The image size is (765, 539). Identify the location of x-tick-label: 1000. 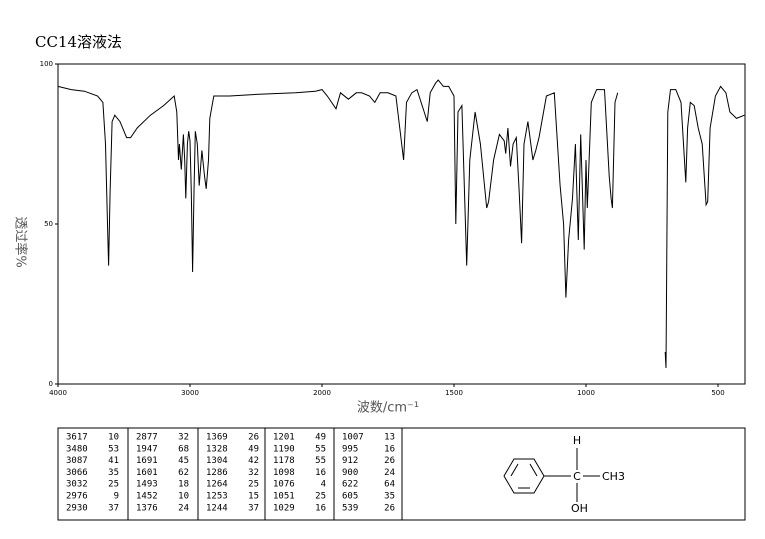
(586, 393).